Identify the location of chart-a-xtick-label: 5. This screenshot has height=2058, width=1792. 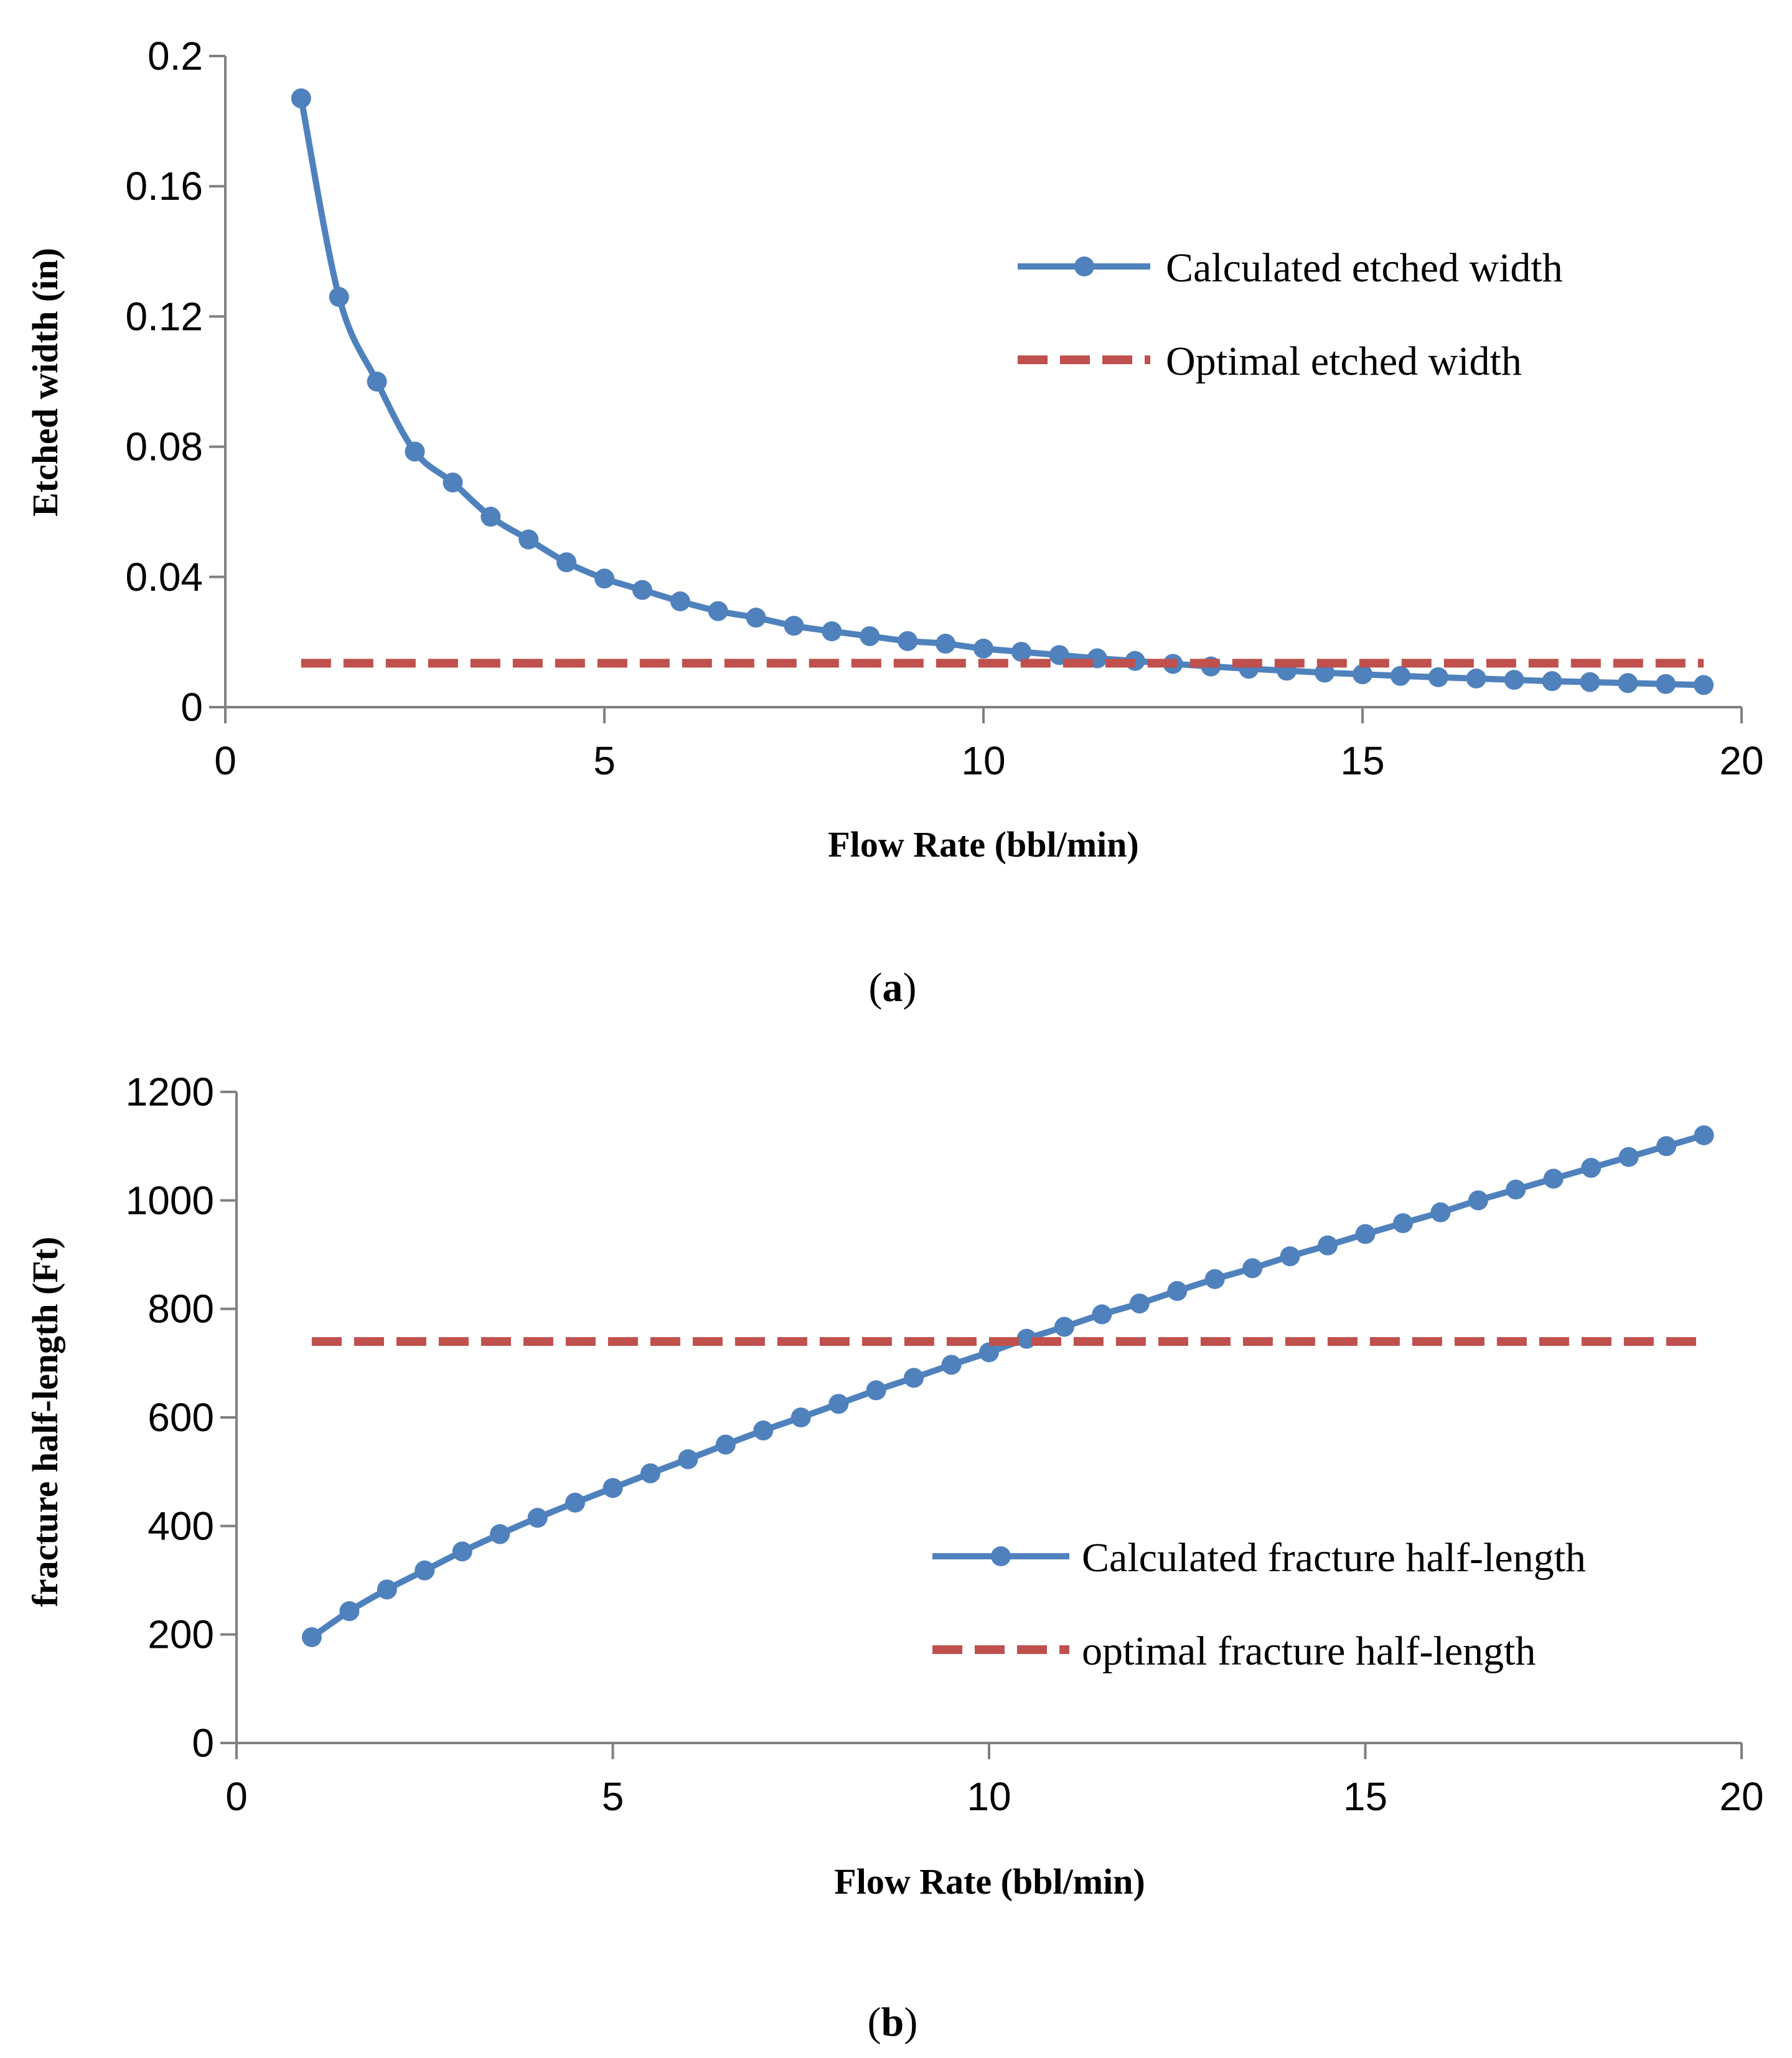
(604, 761).